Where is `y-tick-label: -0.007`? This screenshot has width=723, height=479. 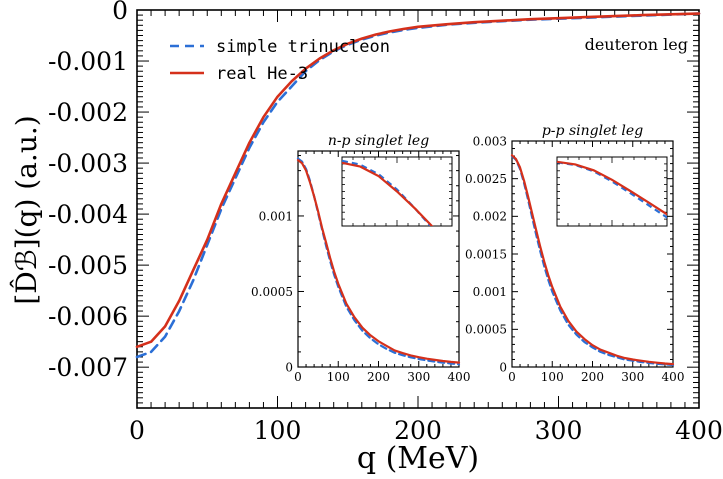 y-tick-label: -0.007 is located at coordinates (88, 367).